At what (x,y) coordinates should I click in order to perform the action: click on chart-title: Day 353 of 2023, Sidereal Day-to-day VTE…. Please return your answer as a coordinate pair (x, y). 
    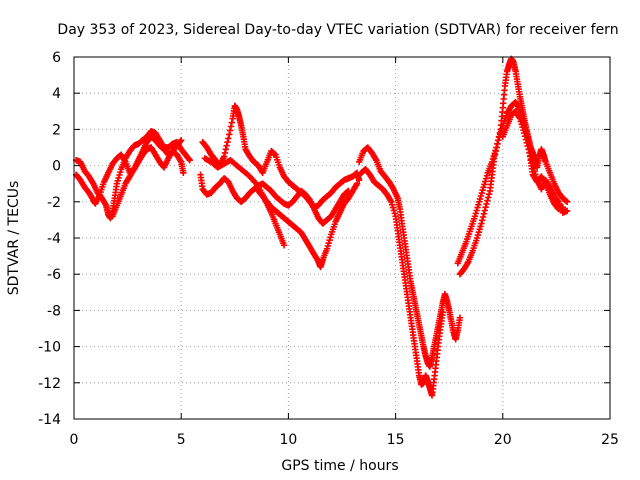
    Looking at the image, I should click on (337, 30).